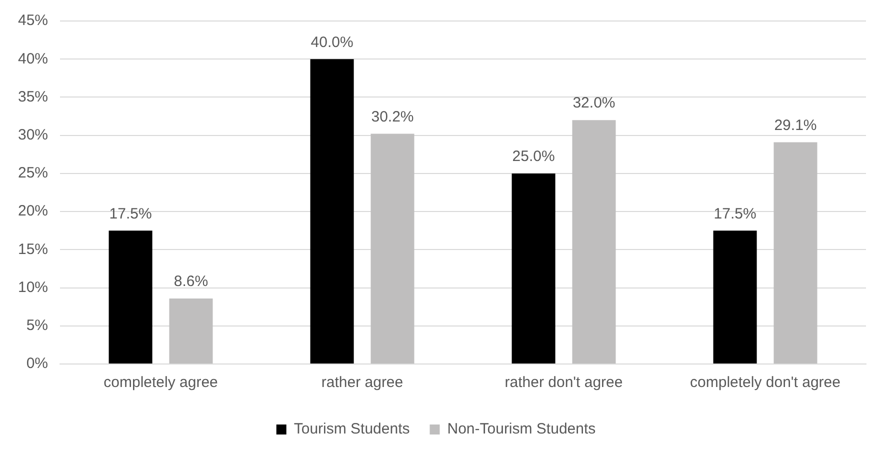 This screenshot has width=872, height=451. I want to click on x-tick-label: rather don't agree, so click(563, 383).